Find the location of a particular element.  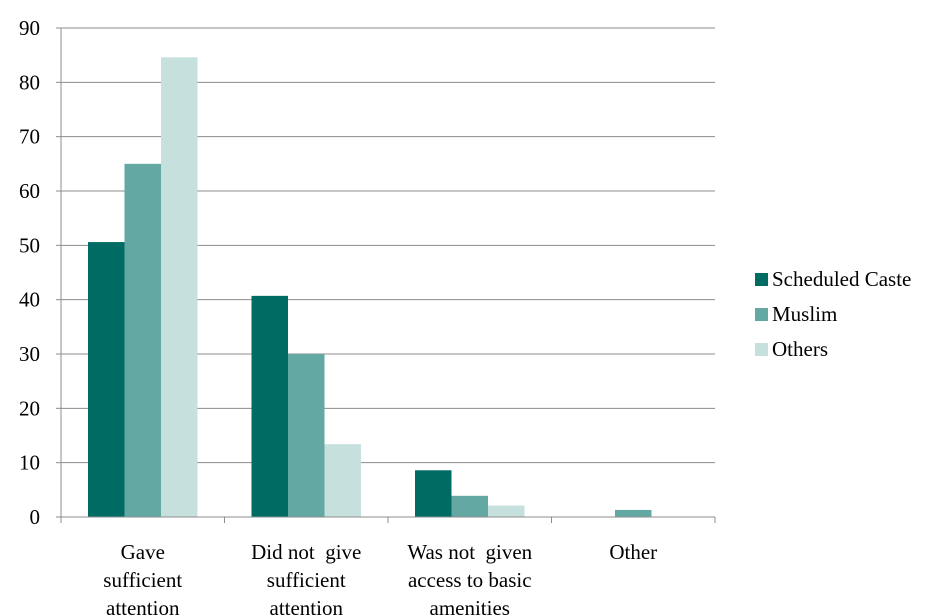

legend-swatch-scheduled-caste is located at coordinates (761, 279).